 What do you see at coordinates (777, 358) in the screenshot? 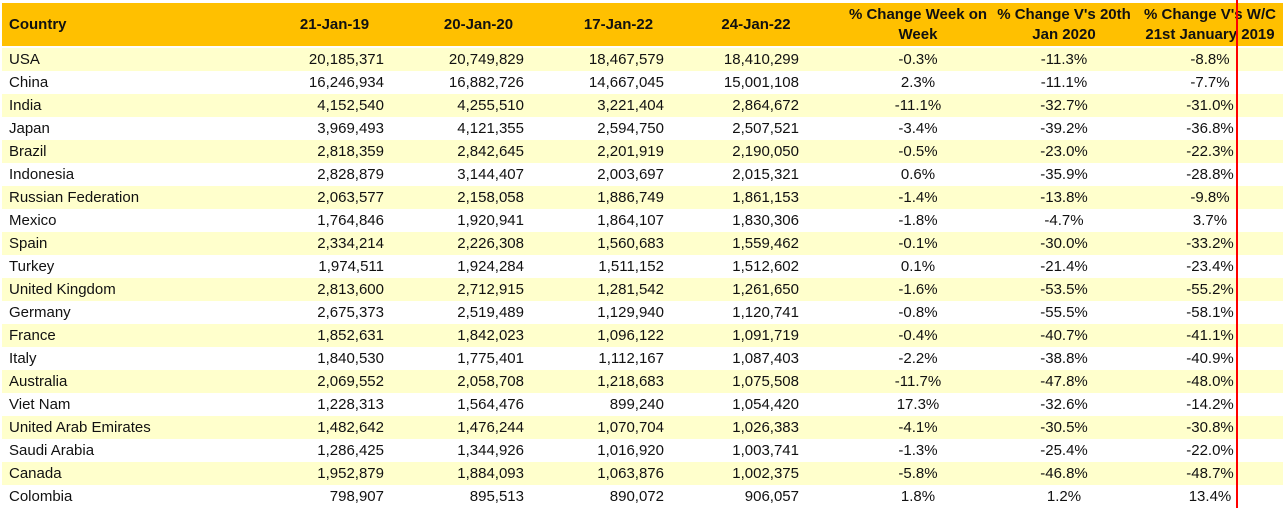
I see `cell-24-jan-22: 1,087,403` at bounding box center [777, 358].